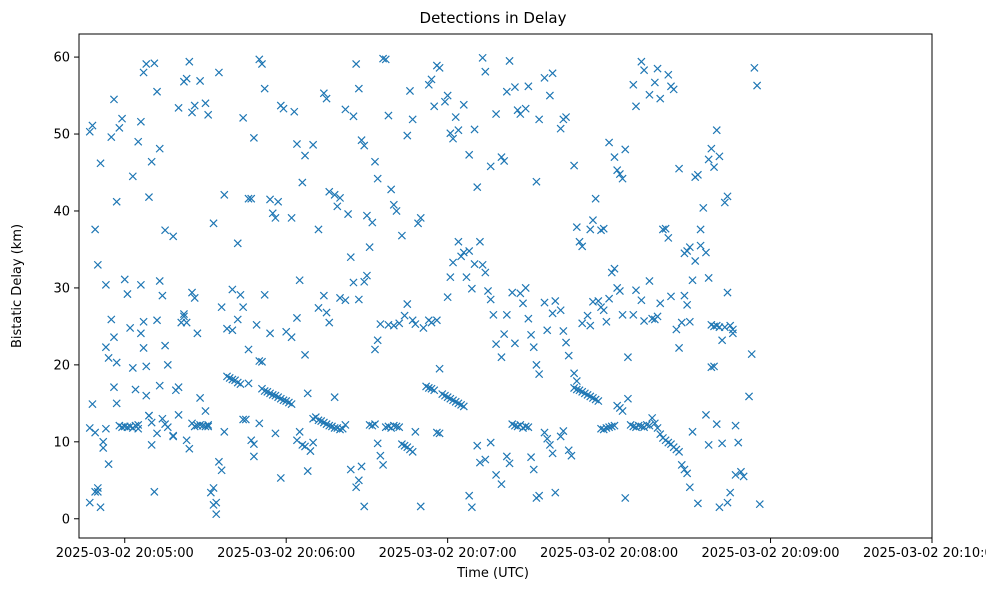 Image resolution: width=986 pixels, height=590 pixels. I want to click on x-tick-label: 2025-03-02 20:09:00, so click(771, 553).